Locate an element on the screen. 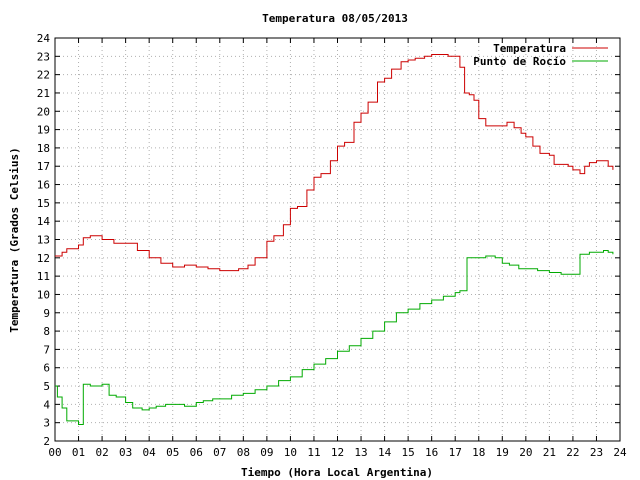 Image resolution: width=640 pixels, height=480 pixels. y-tick-label: 4 is located at coordinates (46, 404).